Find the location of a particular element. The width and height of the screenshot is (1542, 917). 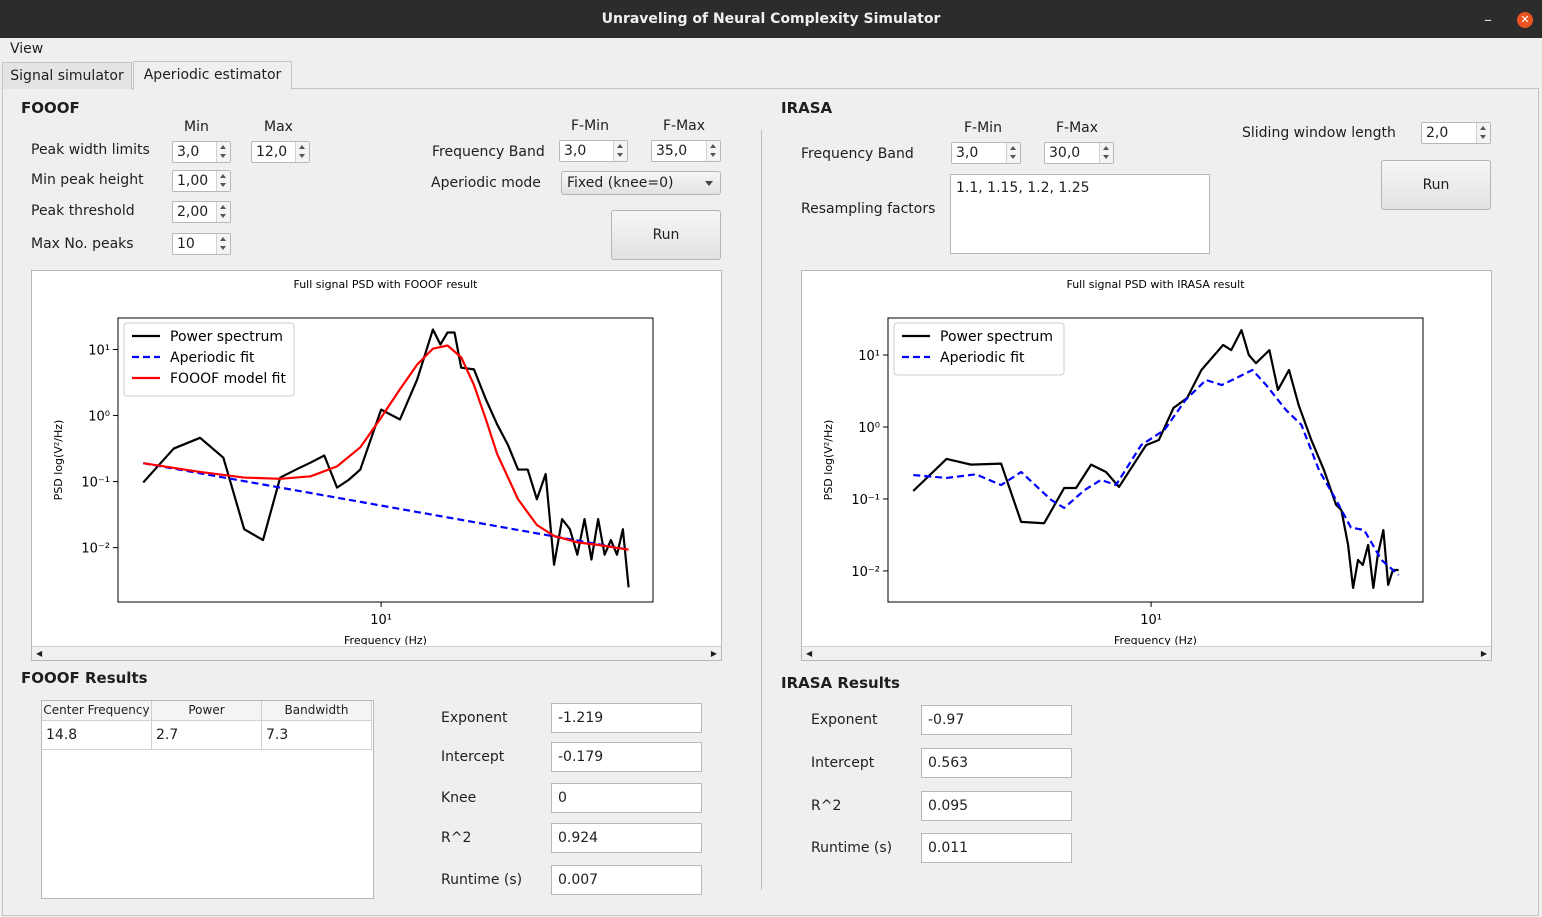

spin-box: 10 is located at coordinates (201, 244).